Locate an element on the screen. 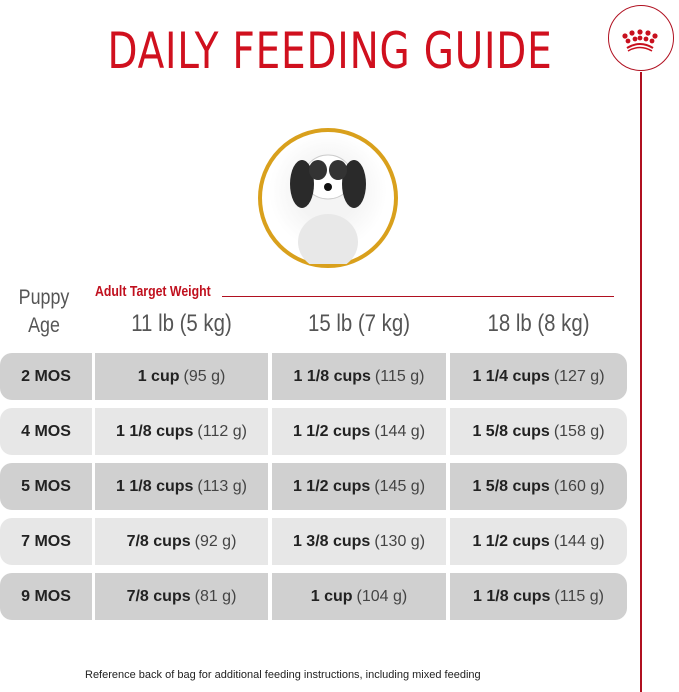  portion-cell: 1 1/4 cups (127 g) is located at coordinates (538, 376).